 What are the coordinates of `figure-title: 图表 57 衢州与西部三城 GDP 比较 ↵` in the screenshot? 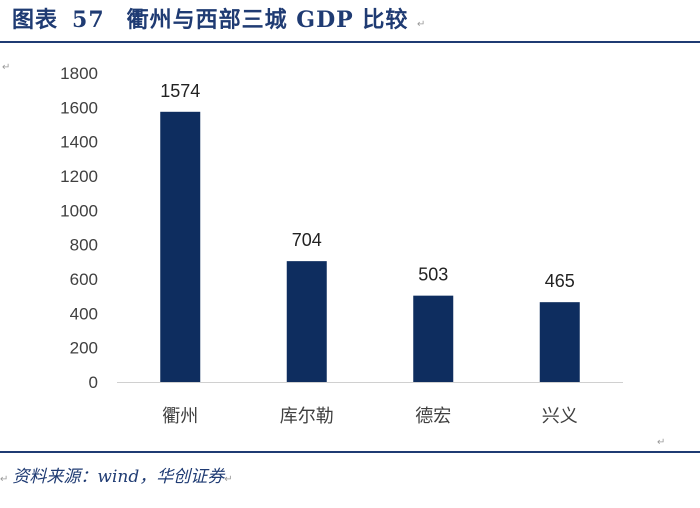 It's located at (219, 18).